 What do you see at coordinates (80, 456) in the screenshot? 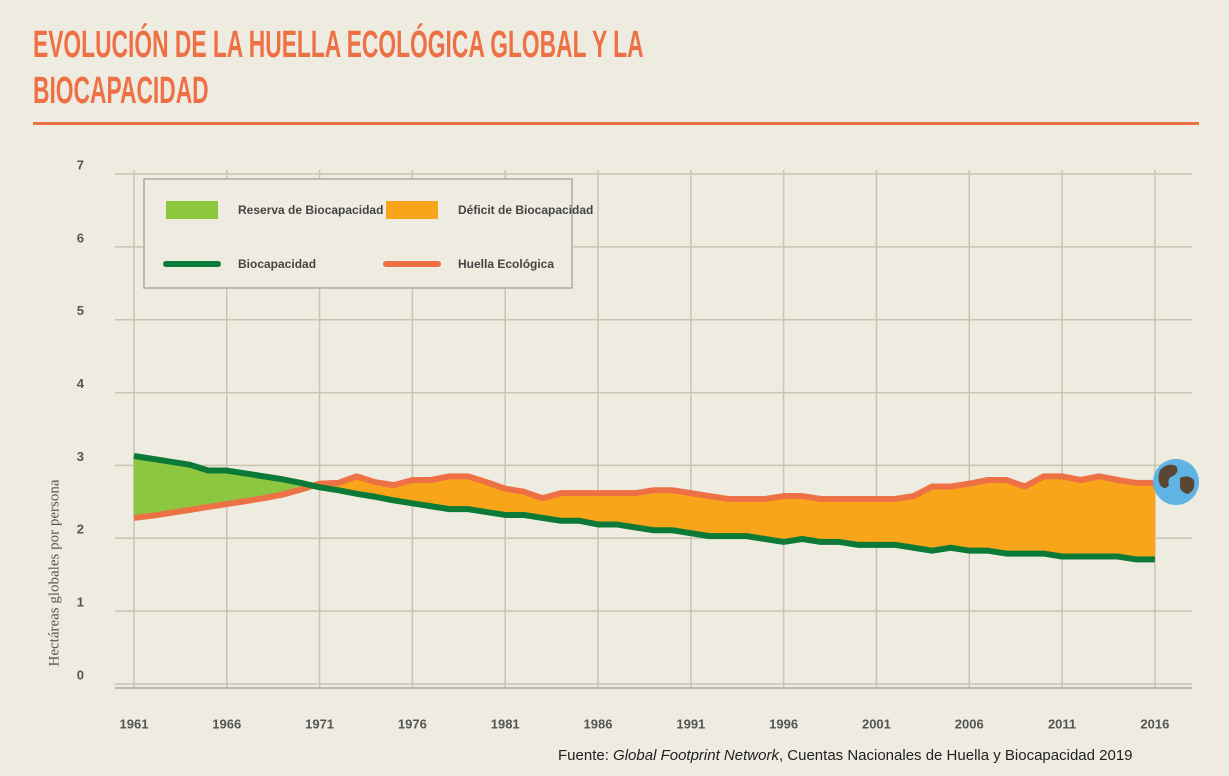
I see `y-tick-label: 3` at bounding box center [80, 456].